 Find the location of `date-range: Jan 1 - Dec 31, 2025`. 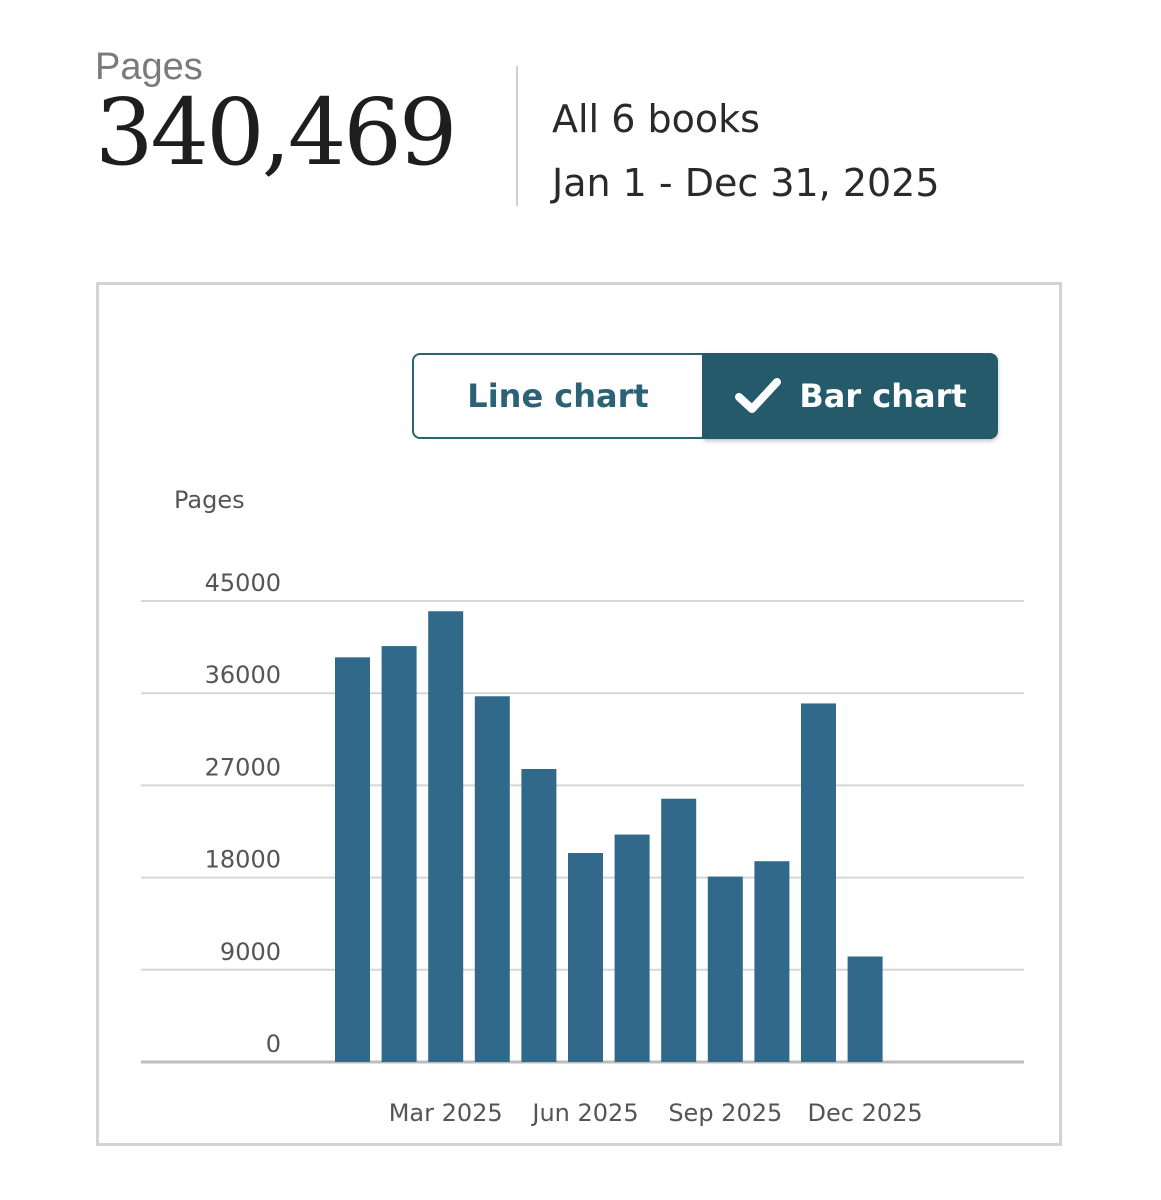

date-range: Jan 1 - Dec 31, 2025 is located at coordinates (746, 183).